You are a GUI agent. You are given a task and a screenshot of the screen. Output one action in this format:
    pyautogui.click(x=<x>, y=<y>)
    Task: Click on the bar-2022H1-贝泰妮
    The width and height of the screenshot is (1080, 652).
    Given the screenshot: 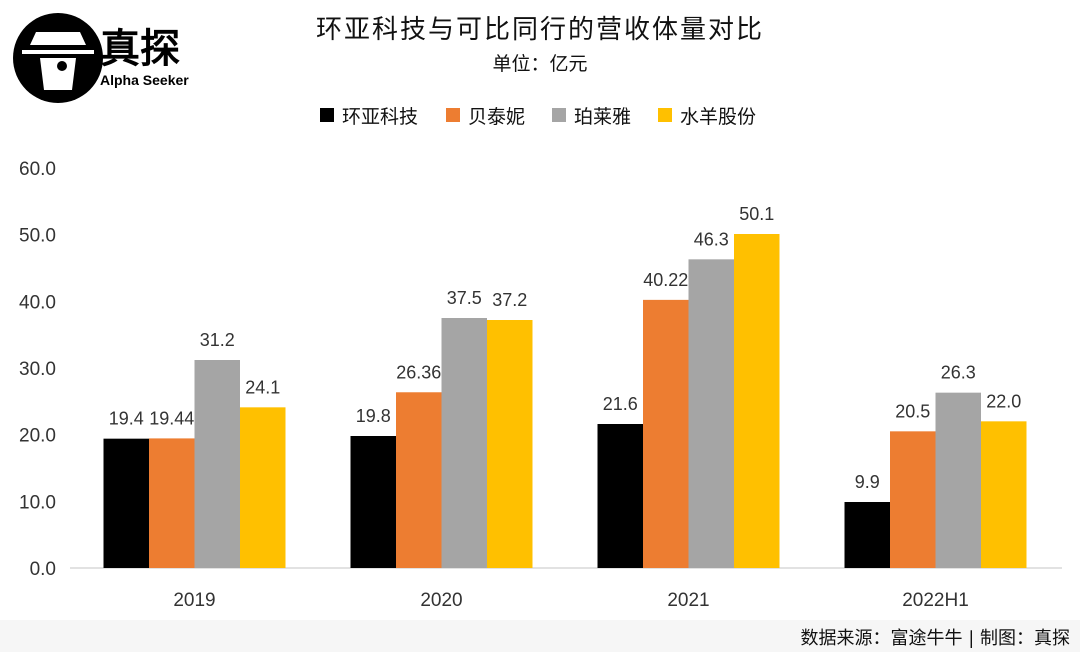 What is the action you would take?
    pyautogui.click(x=913, y=499)
    